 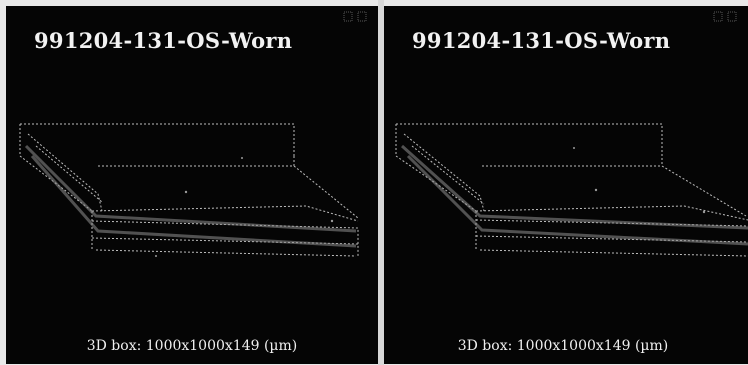 I want to click on right-panel-title: 991204-131-OS-Worn, so click(x=541, y=40).